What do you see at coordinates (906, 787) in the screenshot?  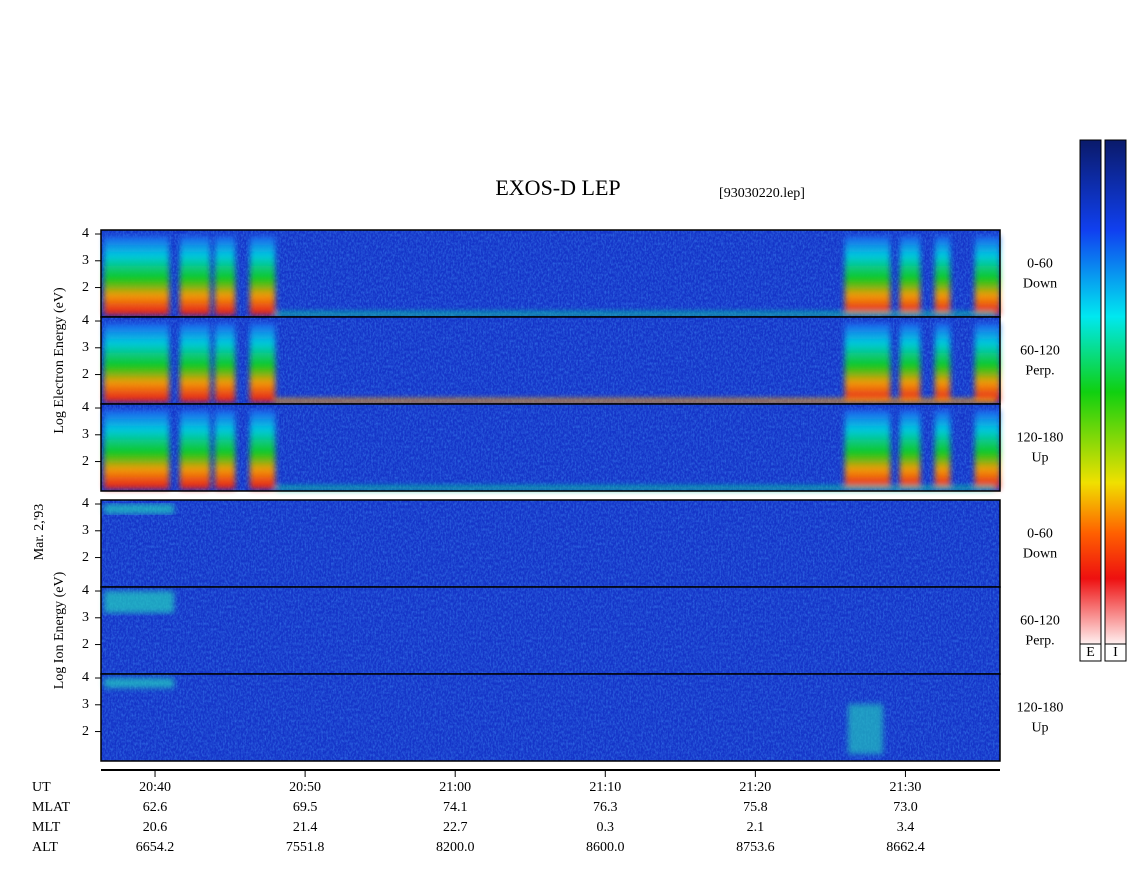 I see `x-tick-label: 21:30` at bounding box center [906, 787].